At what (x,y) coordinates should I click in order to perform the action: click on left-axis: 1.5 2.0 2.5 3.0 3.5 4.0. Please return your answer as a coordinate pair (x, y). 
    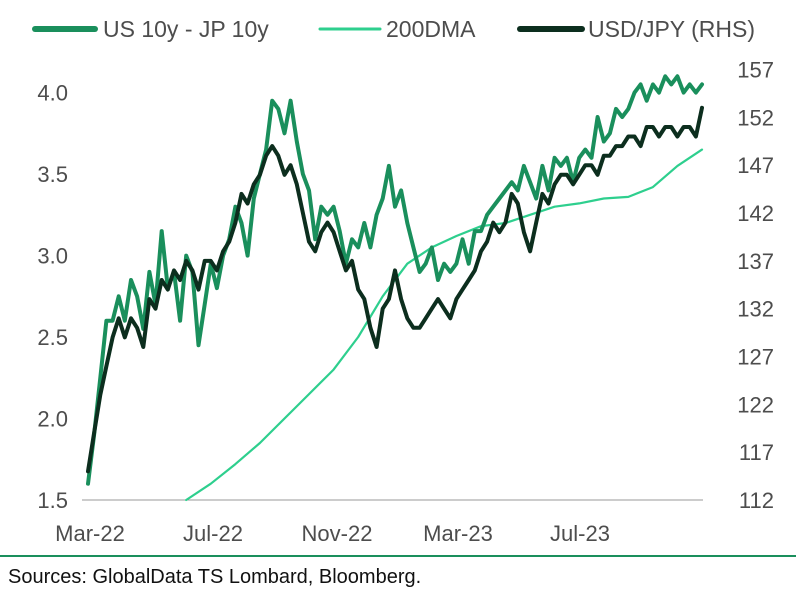
    Looking at the image, I should click on (52, 297).